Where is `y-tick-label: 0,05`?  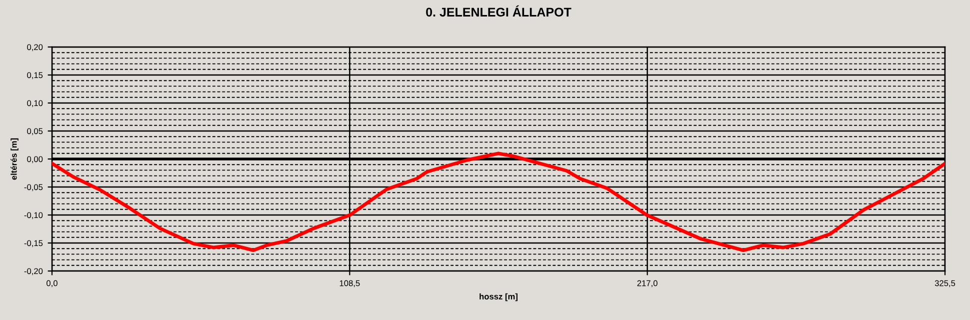 y-tick-label: 0,05 is located at coordinates (35, 132).